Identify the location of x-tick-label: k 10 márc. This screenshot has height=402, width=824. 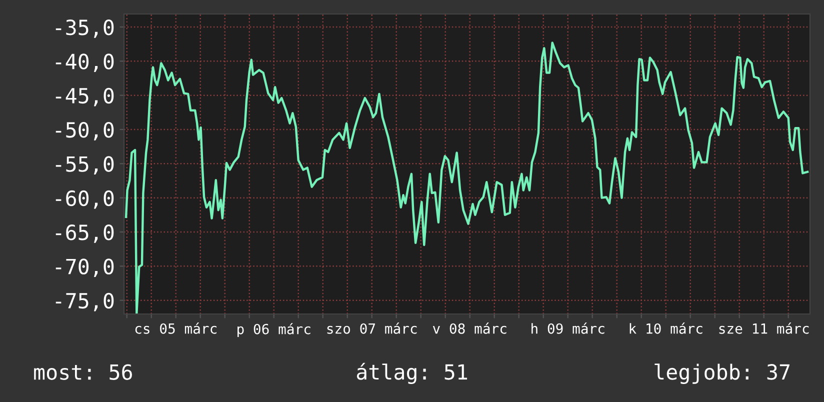
(666, 328).